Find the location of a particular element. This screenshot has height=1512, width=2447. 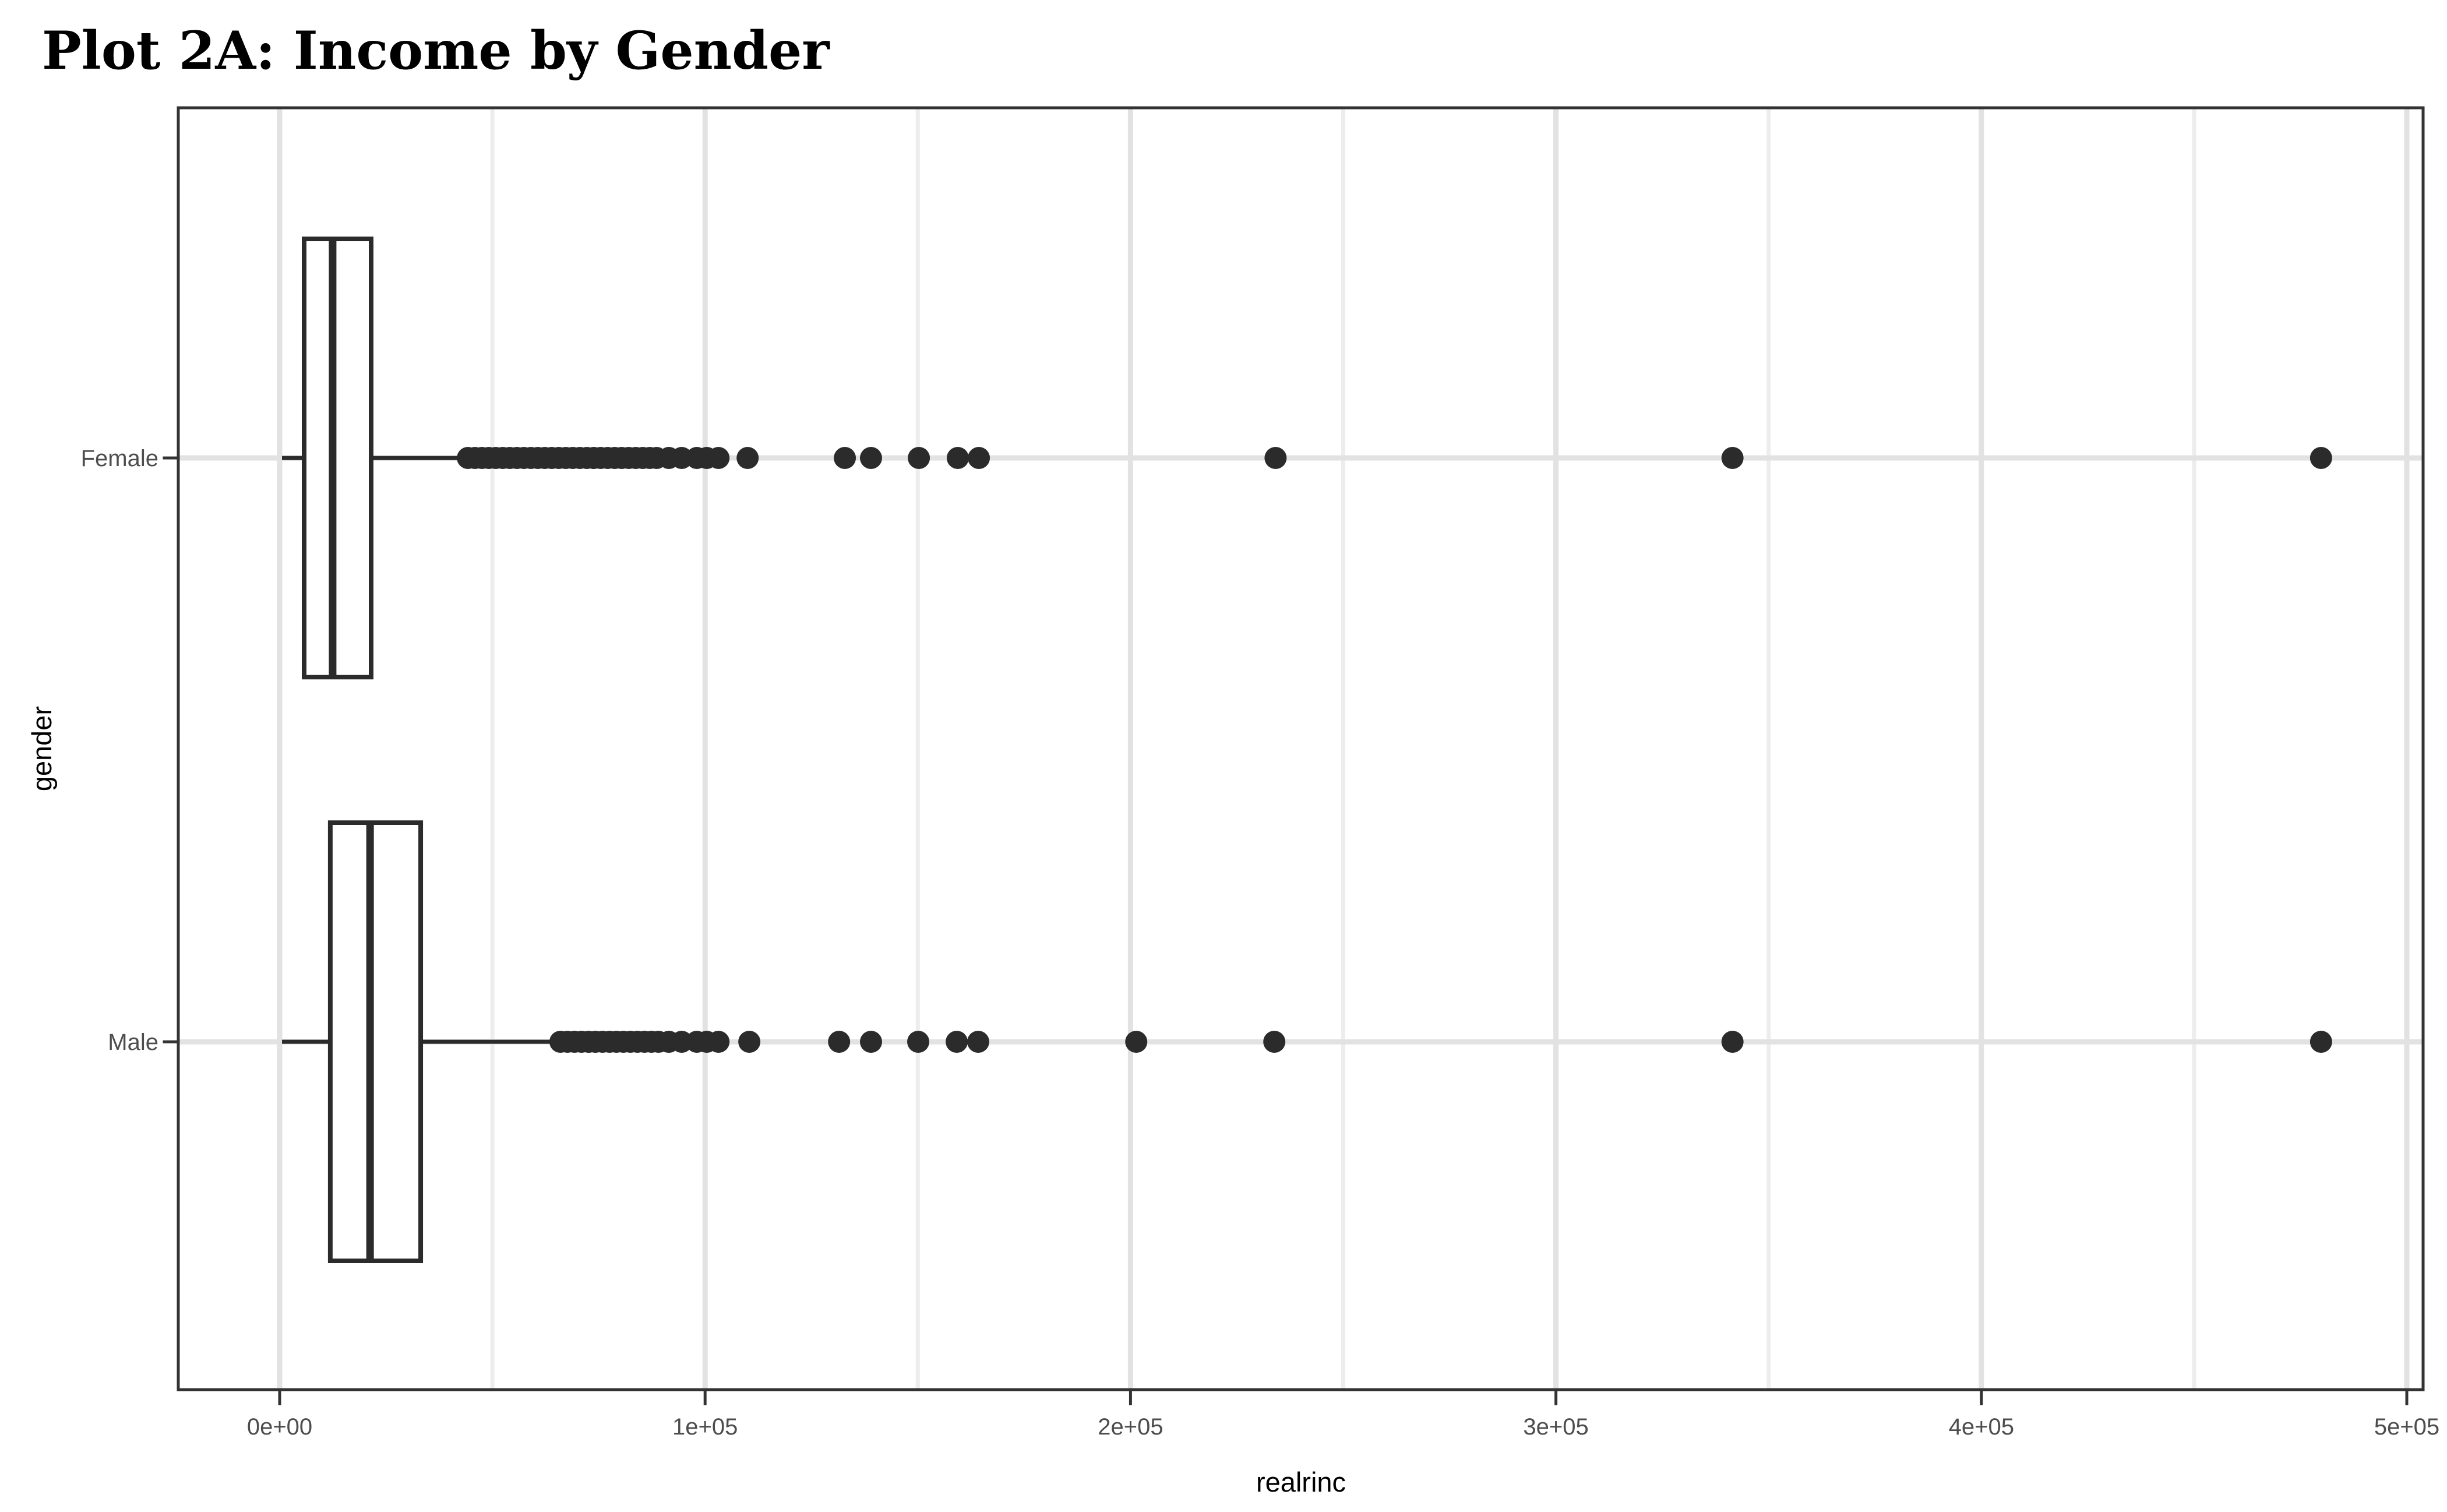

x-tick-label: 2e+05 is located at coordinates (1130, 1427).